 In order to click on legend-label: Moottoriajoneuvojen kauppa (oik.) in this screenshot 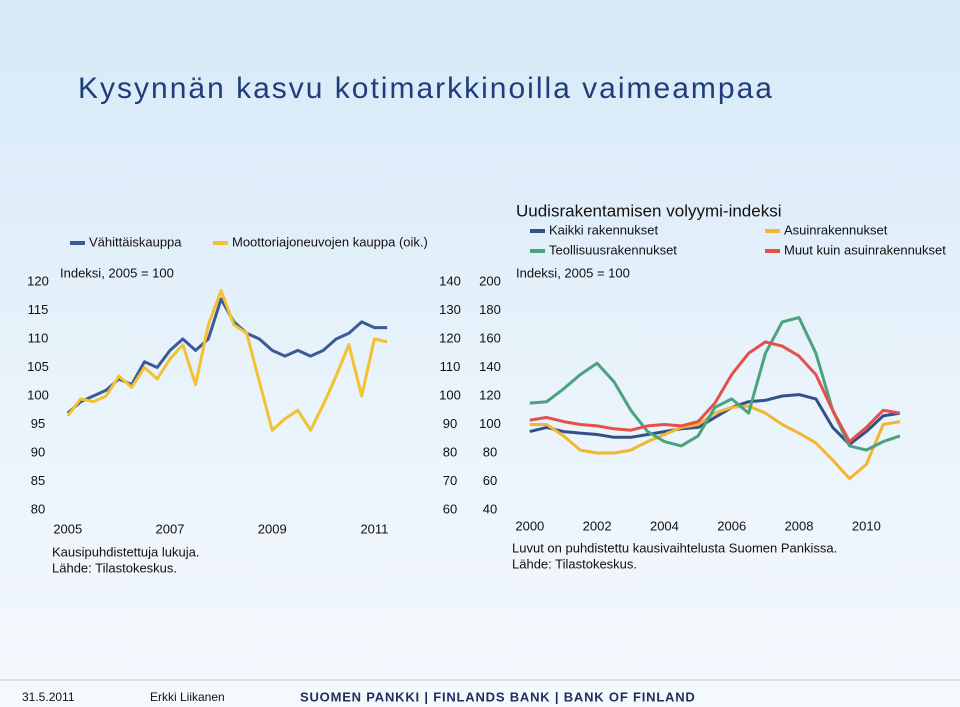, I will do `click(330, 241)`.